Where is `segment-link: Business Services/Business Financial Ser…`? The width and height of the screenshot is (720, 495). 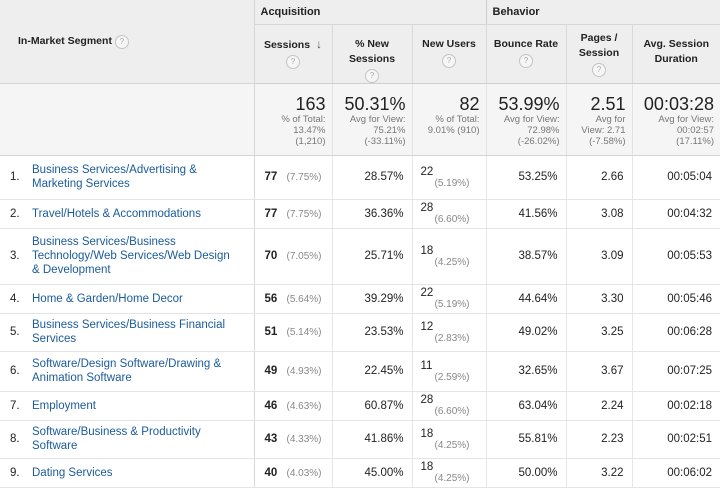
segment-link: Business Services/Business Financial Ser… is located at coordinates (129, 332).